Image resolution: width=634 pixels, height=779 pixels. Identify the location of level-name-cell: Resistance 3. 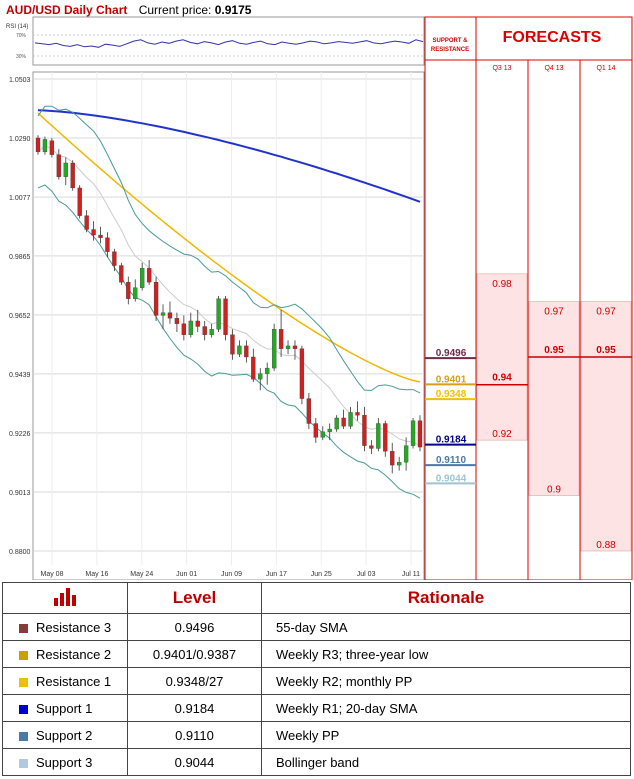
(65, 627).